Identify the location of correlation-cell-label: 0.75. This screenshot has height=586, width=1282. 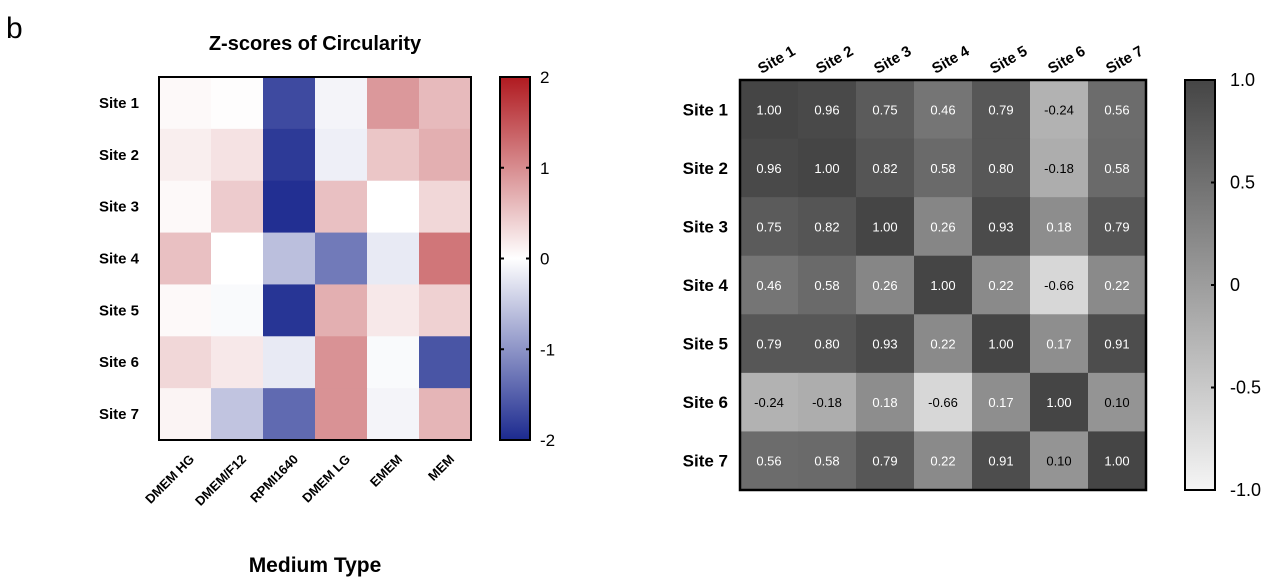
(884, 109).